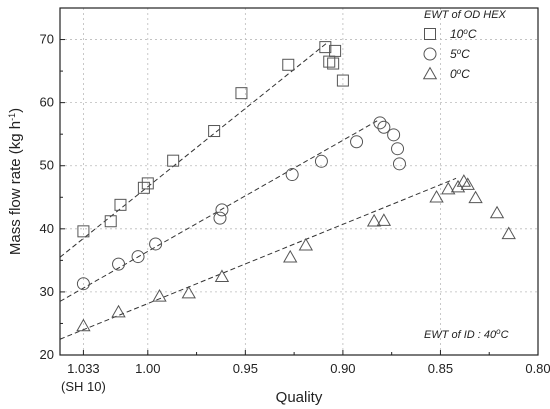 Image resolution: width=550 pixels, height=409 pixels. Describe the element at coordinates (440, 368) in the screenshot. I see `x-tick-label: 0.85` at that location.